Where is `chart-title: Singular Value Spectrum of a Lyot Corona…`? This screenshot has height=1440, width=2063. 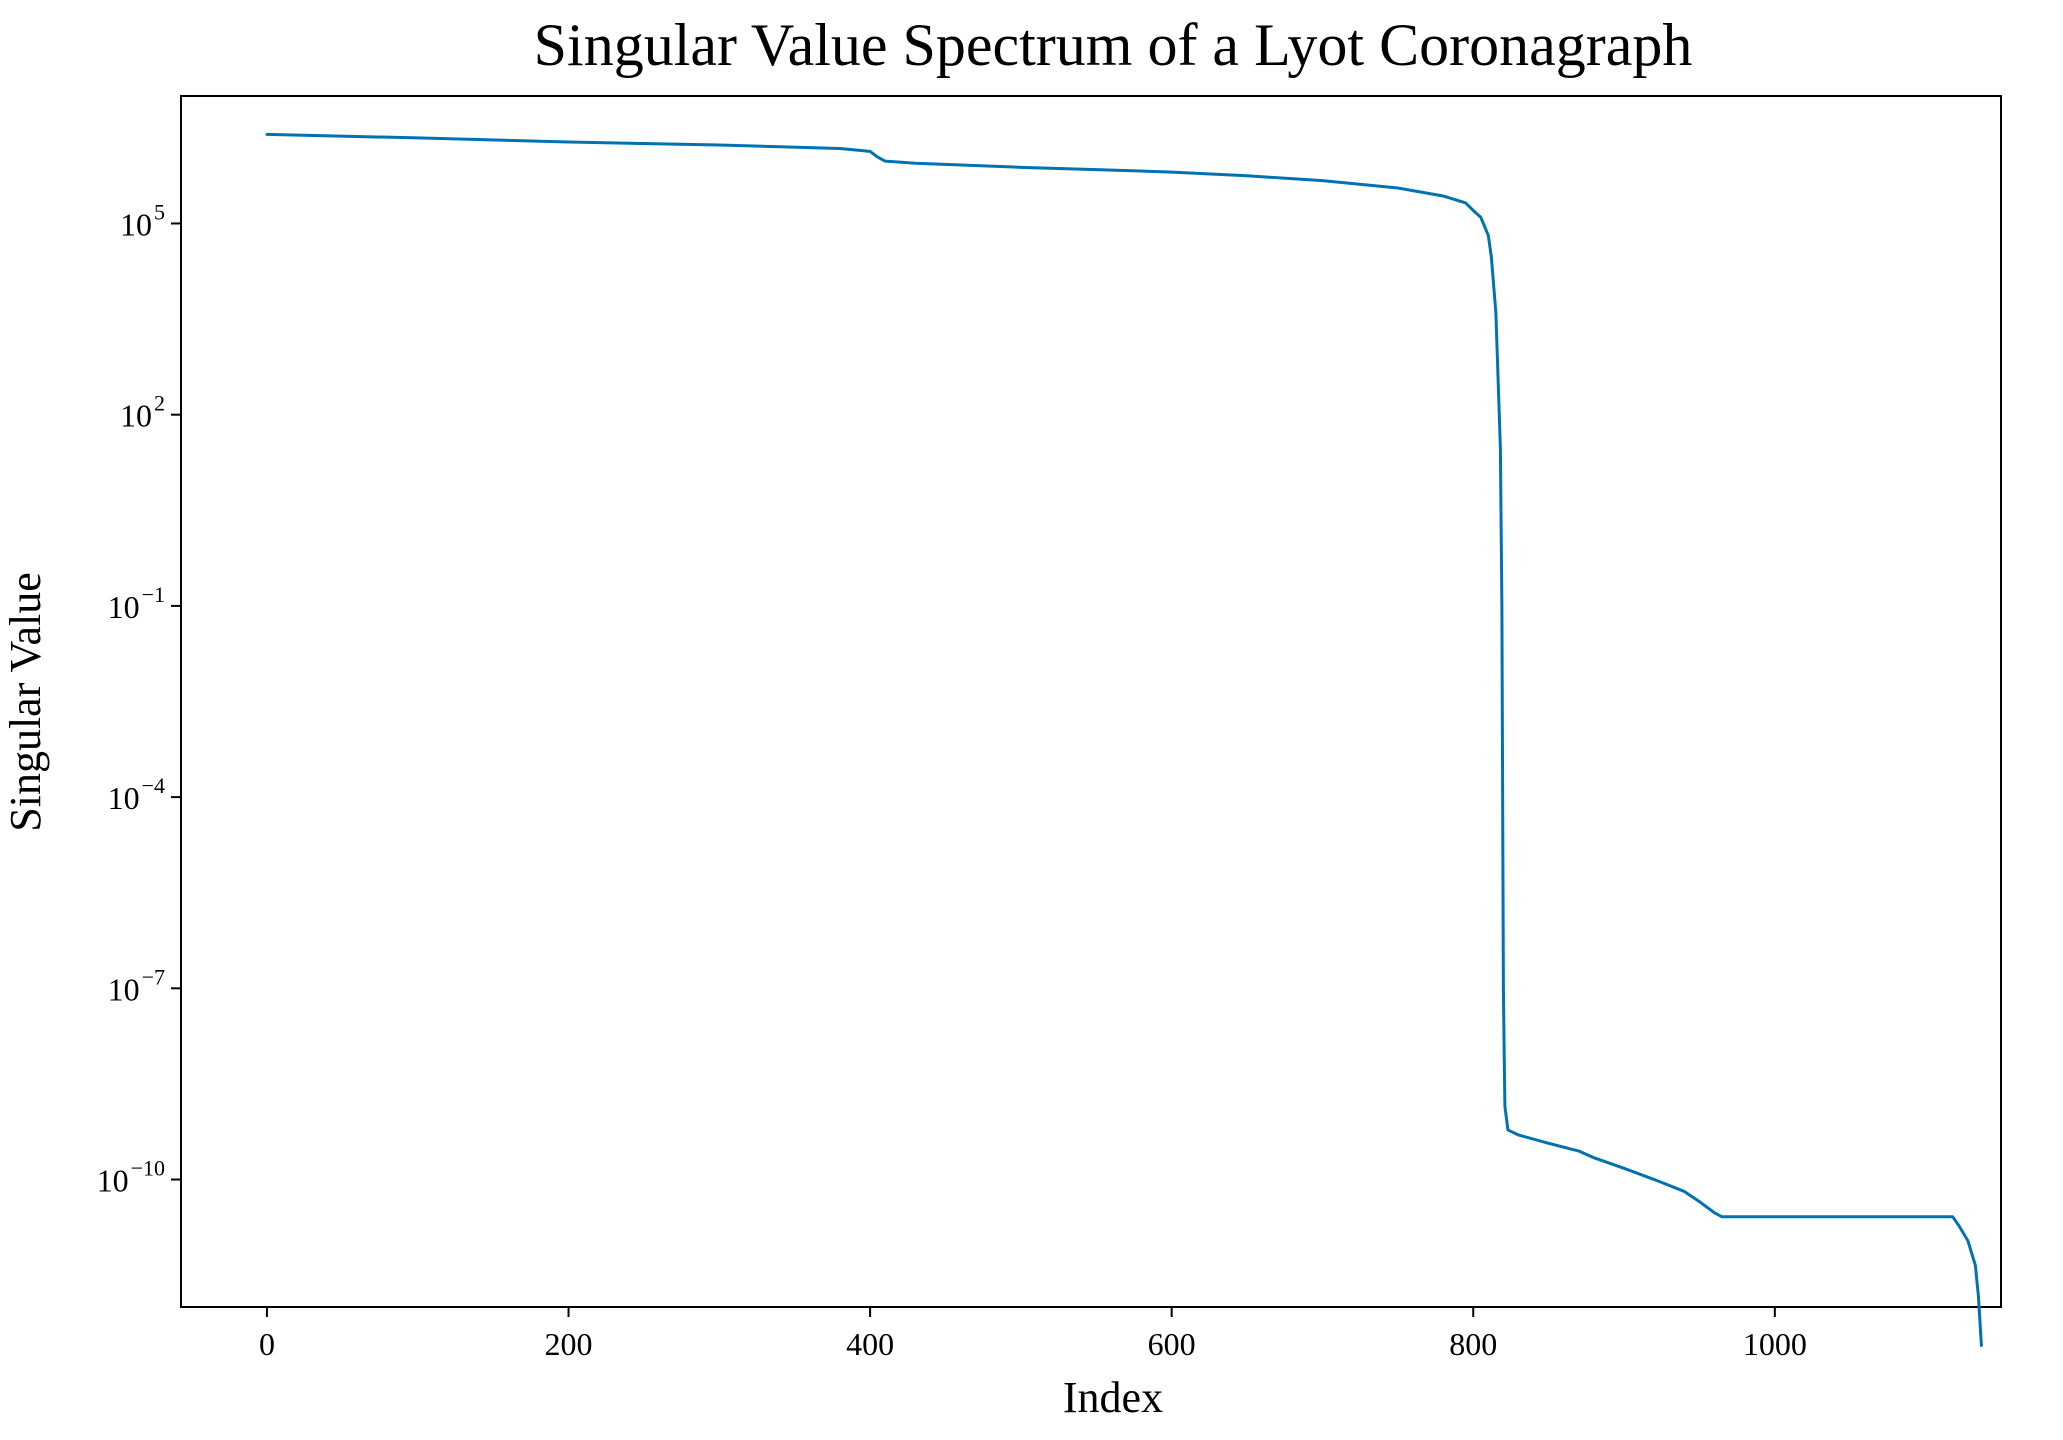 chart-title: Singular Value Spectrum of a Lyot Corona… is located at coordinates (1113, 45).